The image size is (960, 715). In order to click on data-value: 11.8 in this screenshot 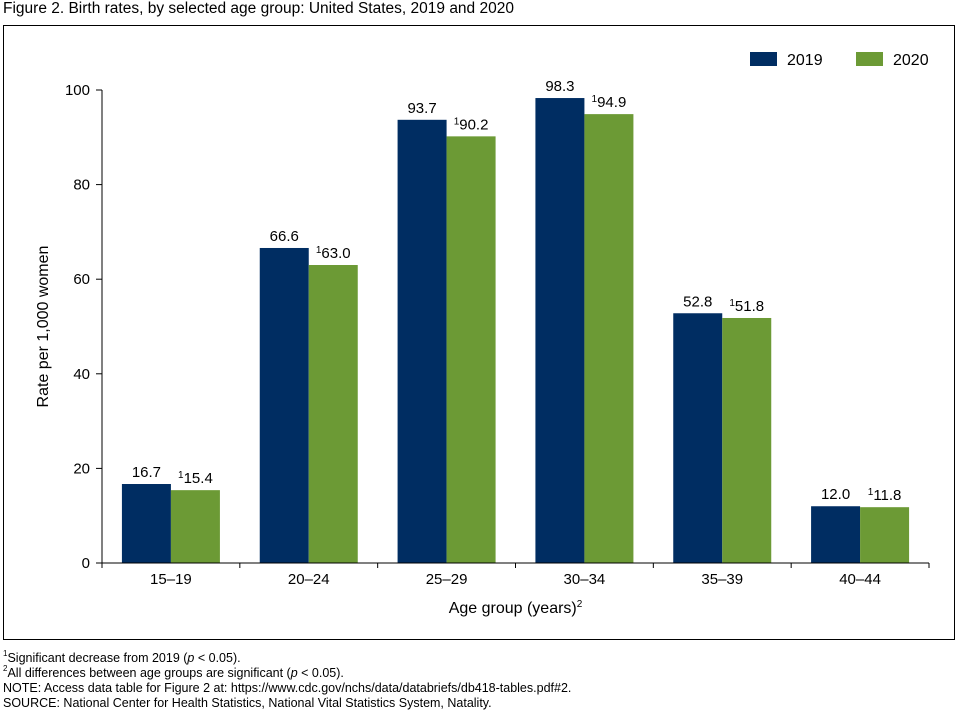, I will do `click(887, 495)`.